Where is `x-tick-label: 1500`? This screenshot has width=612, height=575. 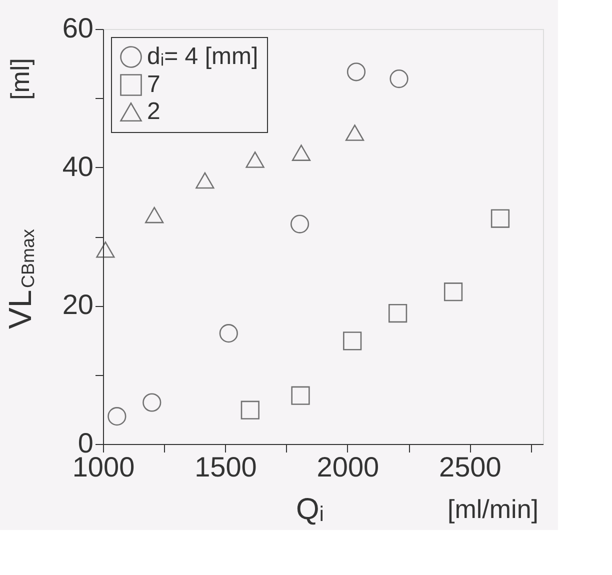 x-tick-label: 1500 is located at coordinates (225, 467).